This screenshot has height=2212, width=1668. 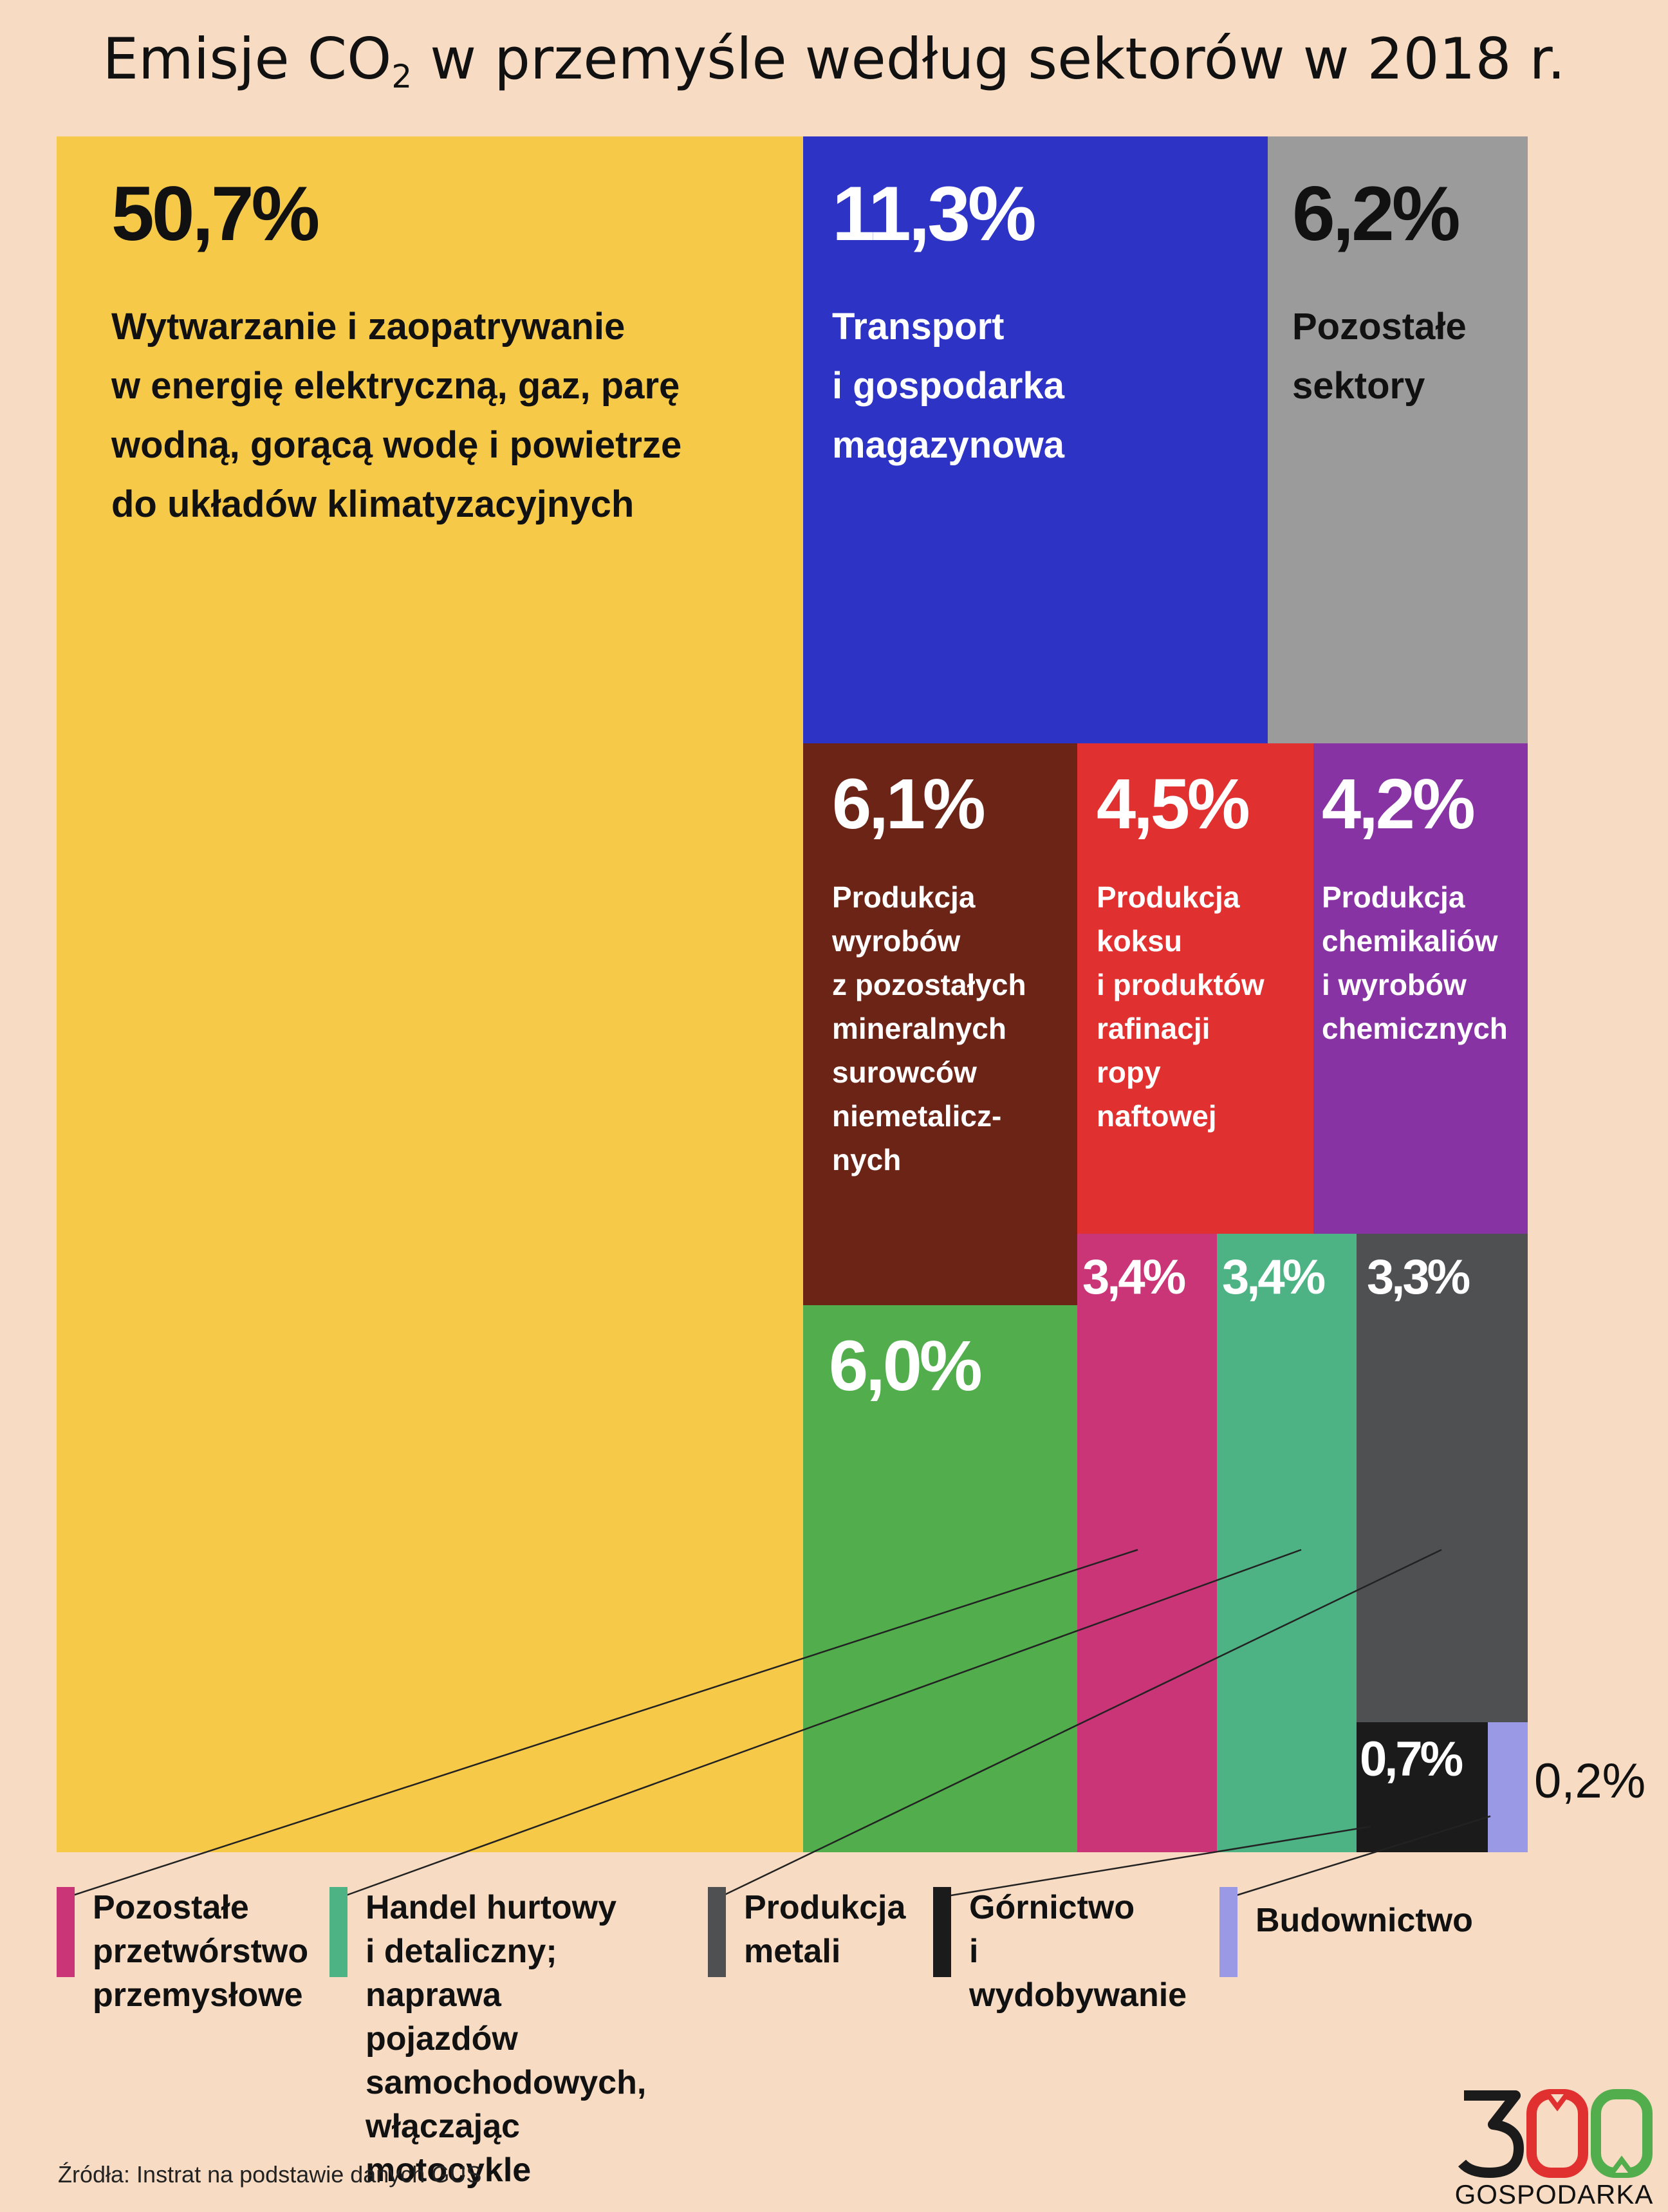 What do you see at coordinates (1555, 2133) in the screenshot?
I see `logo-300-mark` at bounding box center [1555, 2133].